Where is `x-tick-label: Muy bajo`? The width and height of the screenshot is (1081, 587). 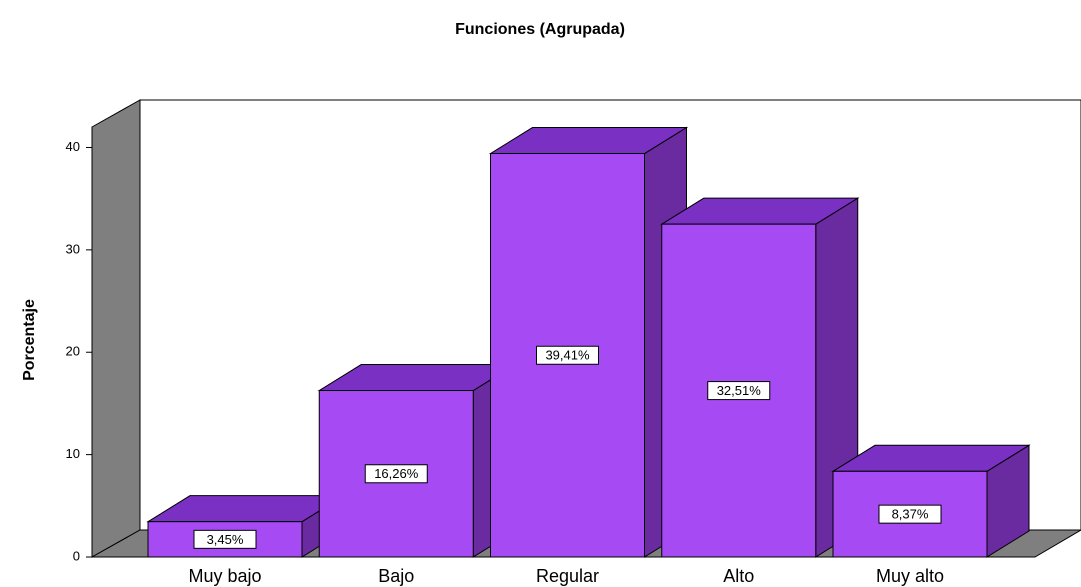 x-tick-label: Muy bajo is located at coordinates (224, 576).